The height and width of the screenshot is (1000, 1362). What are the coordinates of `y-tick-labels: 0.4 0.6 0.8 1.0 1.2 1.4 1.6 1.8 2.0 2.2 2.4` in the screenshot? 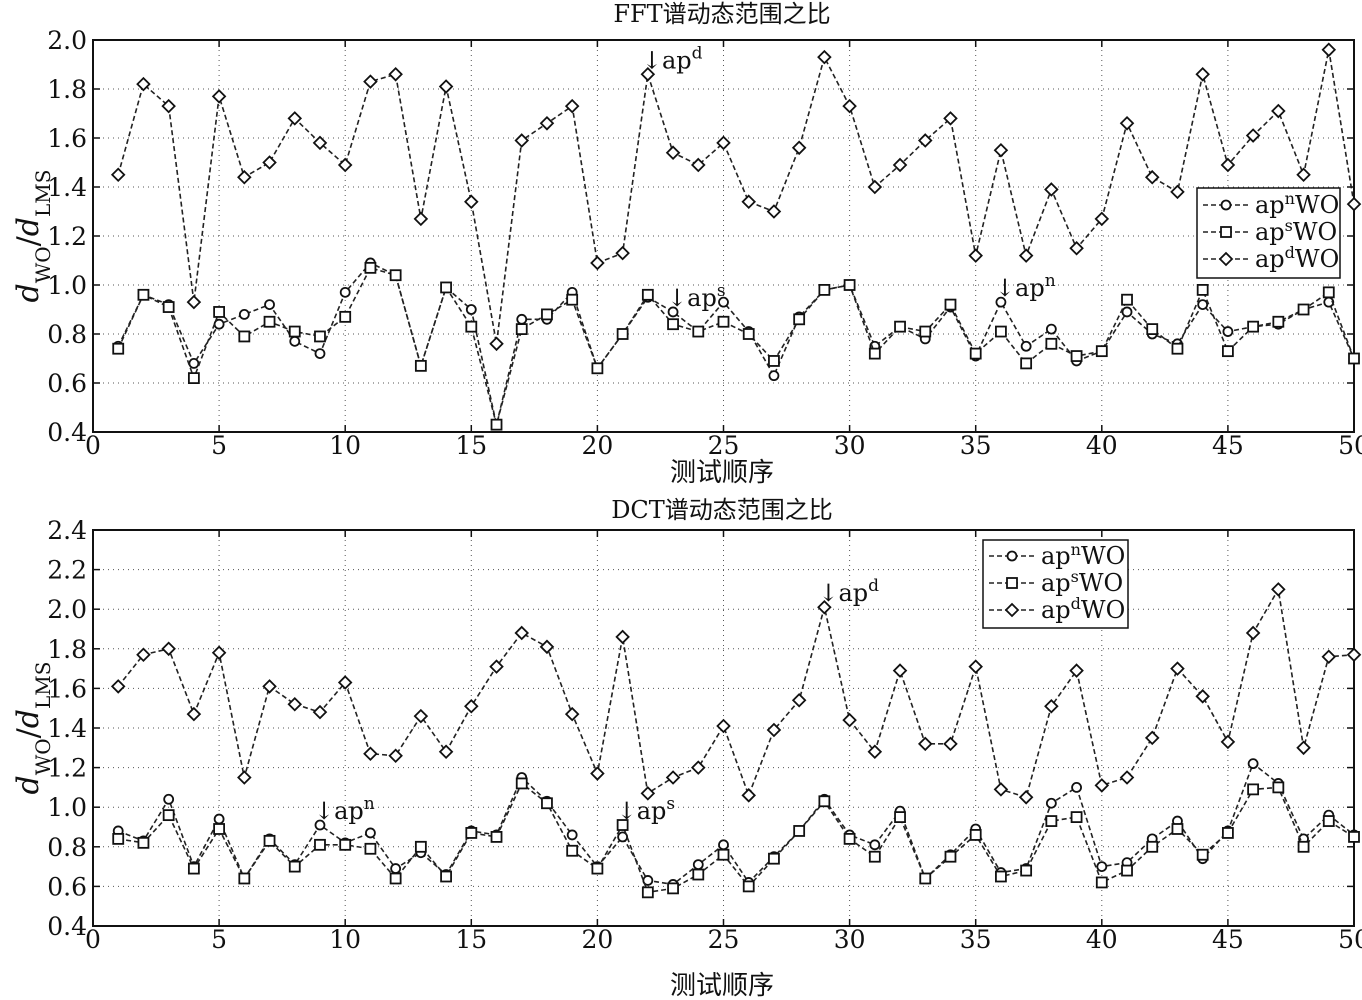 It's located at (67, 728).